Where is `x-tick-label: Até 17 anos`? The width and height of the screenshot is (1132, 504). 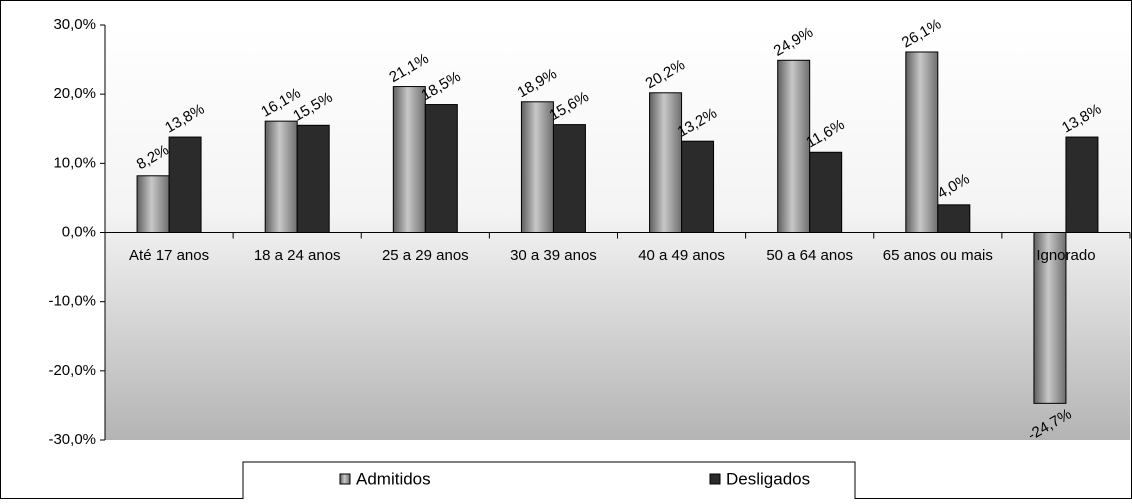 x-tick-label: Até 17 anos is located at coordinates (169, 255).